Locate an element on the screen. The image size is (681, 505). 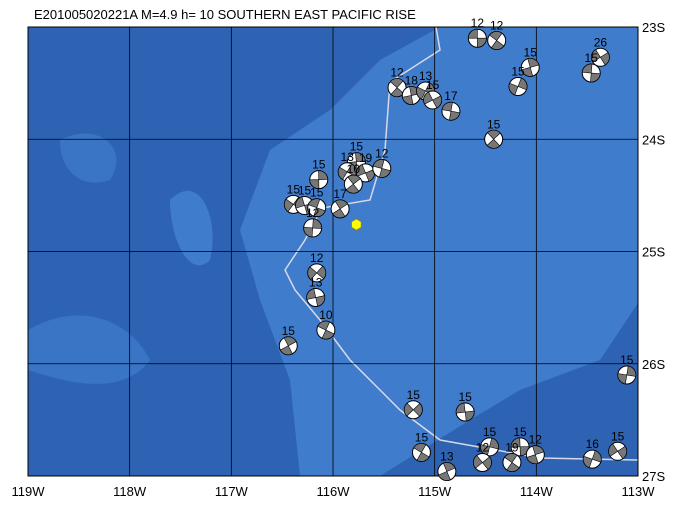
depth-label: 26 is located at coordinates (601, 42).